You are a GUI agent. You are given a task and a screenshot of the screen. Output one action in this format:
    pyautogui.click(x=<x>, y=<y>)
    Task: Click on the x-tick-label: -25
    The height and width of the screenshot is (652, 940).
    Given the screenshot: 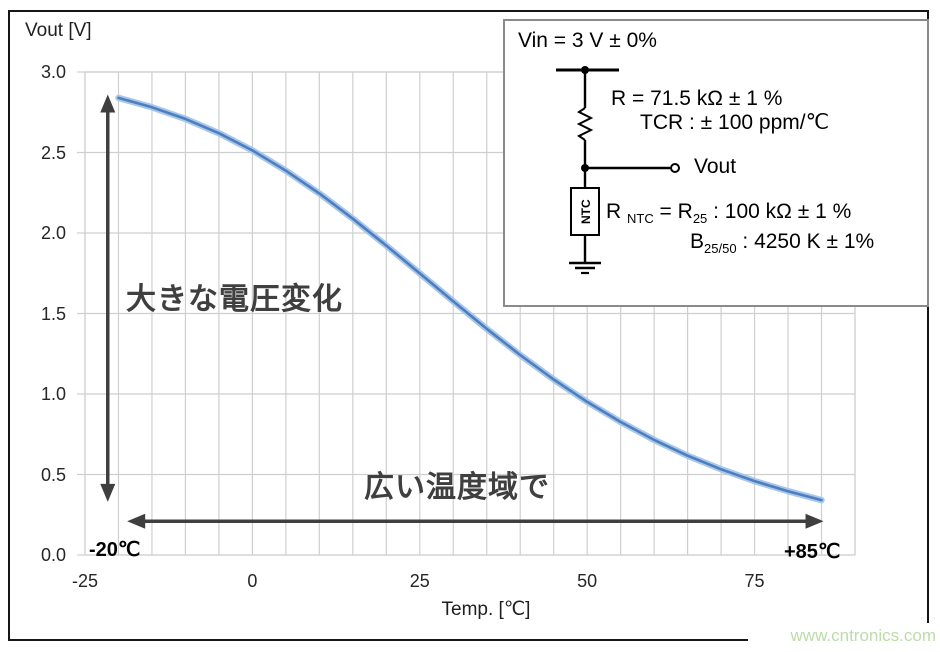 What is the action you would take?
    pyautogui.click(x=84, y=581)
    